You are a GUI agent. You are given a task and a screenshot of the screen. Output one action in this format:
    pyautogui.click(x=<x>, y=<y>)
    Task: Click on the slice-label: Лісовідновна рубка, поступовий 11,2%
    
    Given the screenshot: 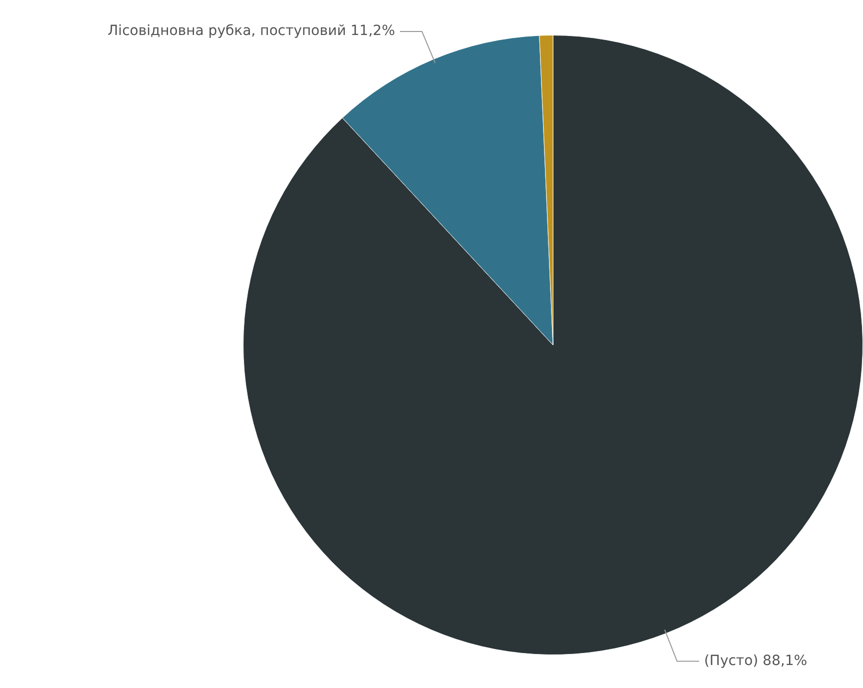 What is the action you would take?
    pyautogui.click(x=251, y=31)
    